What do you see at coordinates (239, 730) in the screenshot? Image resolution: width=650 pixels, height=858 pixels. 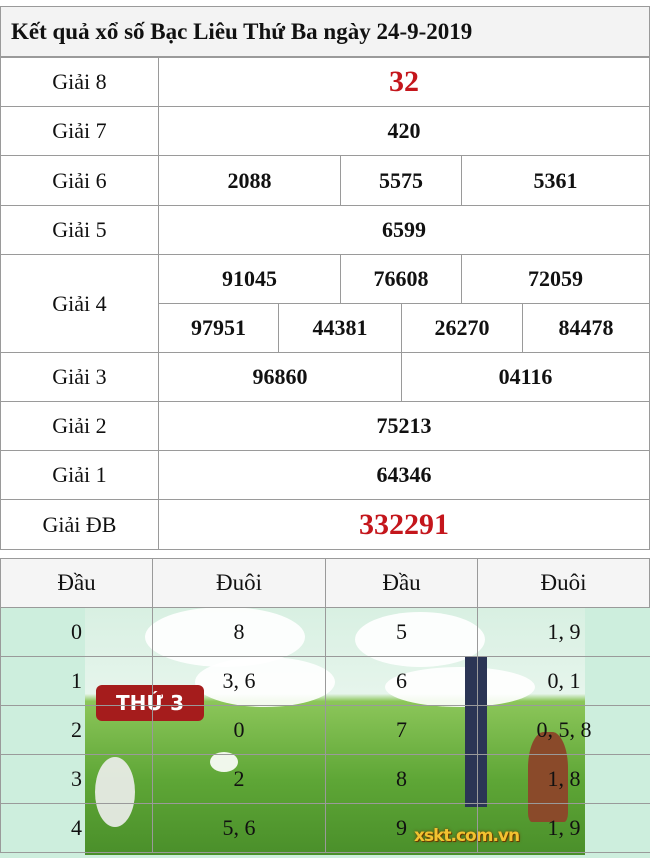 I see `loto-tail-cell: 0` at bounding box center [239, 730].